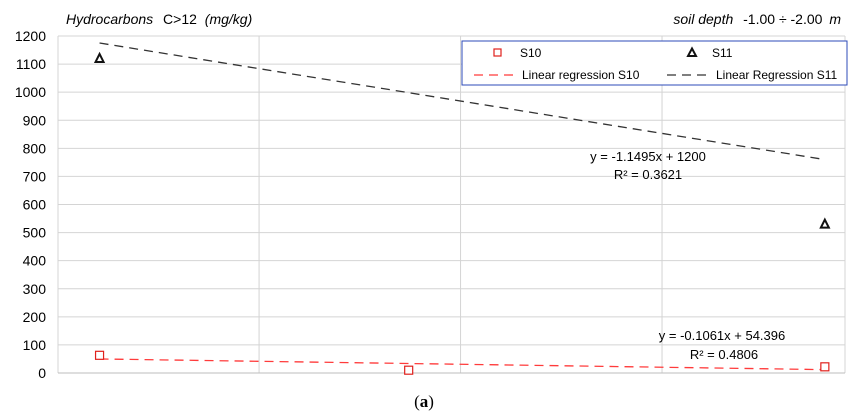  Describe the element at coordinates (35, 317) in the screenshot. I see `y-tick-label: 200` at that location.